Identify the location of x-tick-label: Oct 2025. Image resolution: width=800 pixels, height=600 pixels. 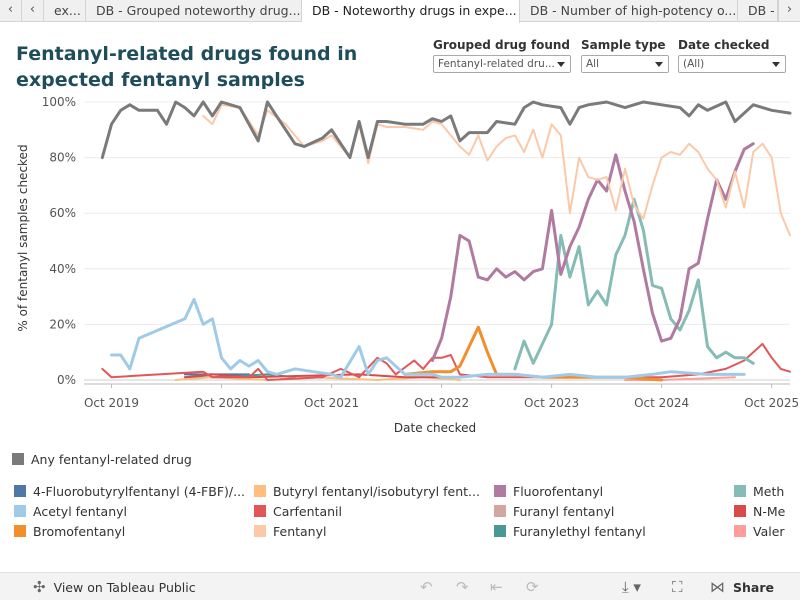
(771, 403).